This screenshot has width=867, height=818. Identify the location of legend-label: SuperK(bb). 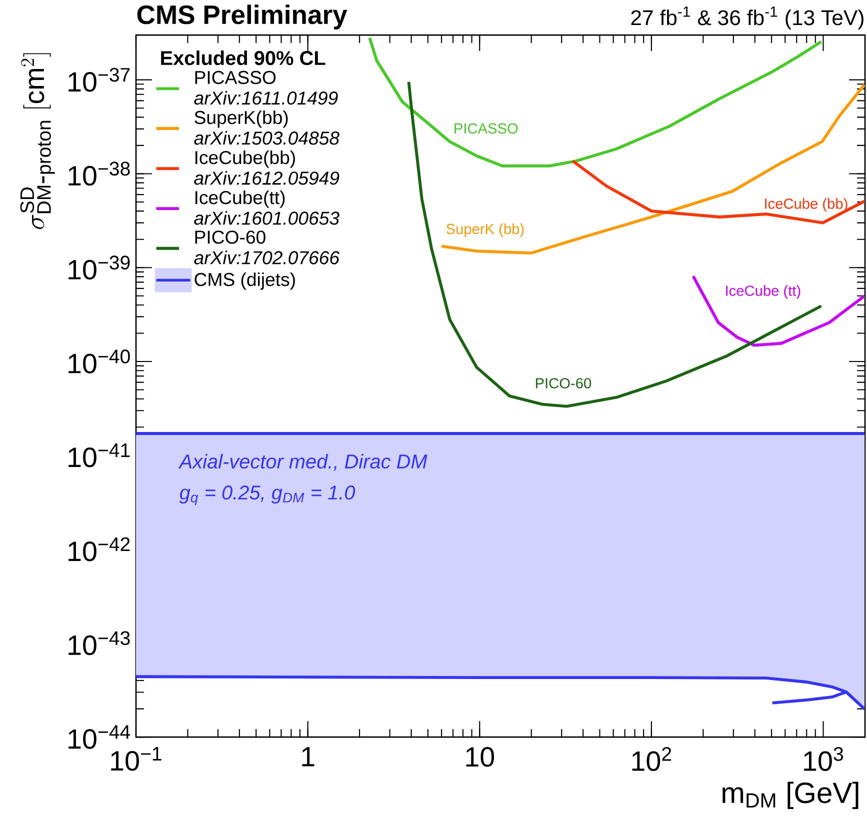
(241, 119).